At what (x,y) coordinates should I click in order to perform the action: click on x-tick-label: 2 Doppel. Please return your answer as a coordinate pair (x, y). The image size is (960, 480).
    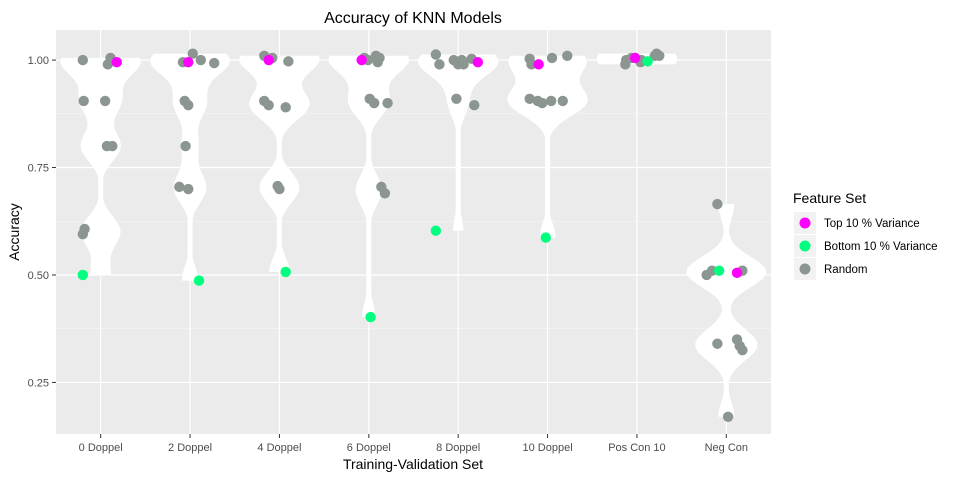
    Looking at the image, I should click on (190, 448).